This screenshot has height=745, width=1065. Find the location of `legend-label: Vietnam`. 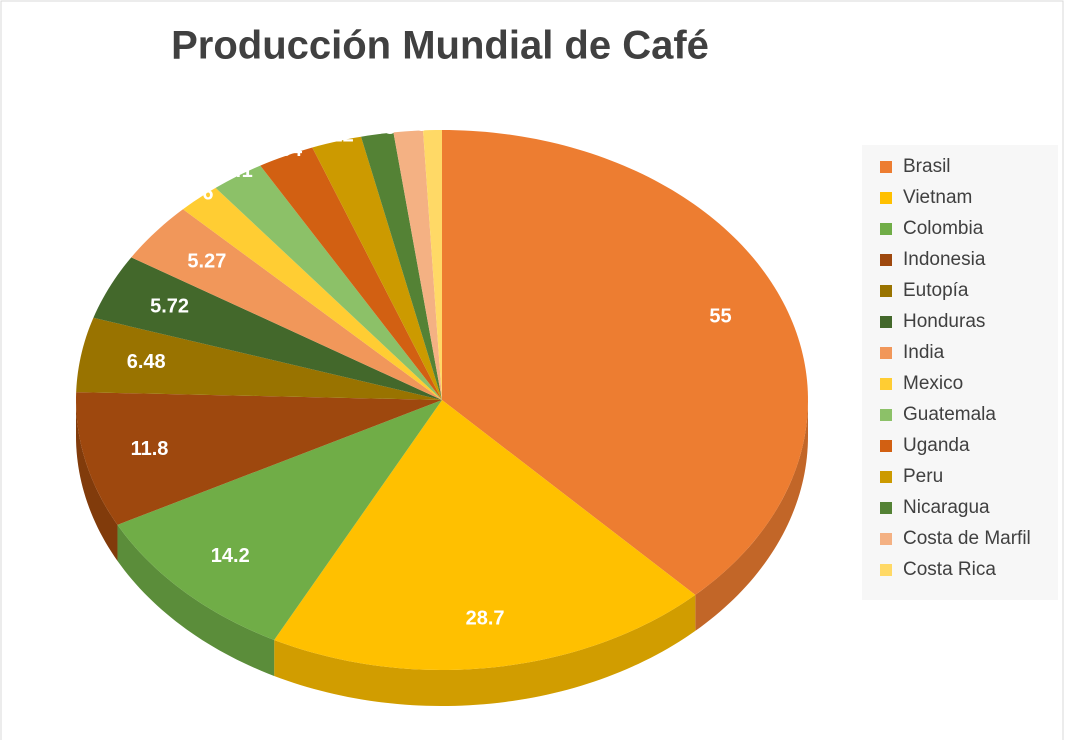

legend-label: Vietnam is located at coordinates (937, 197).